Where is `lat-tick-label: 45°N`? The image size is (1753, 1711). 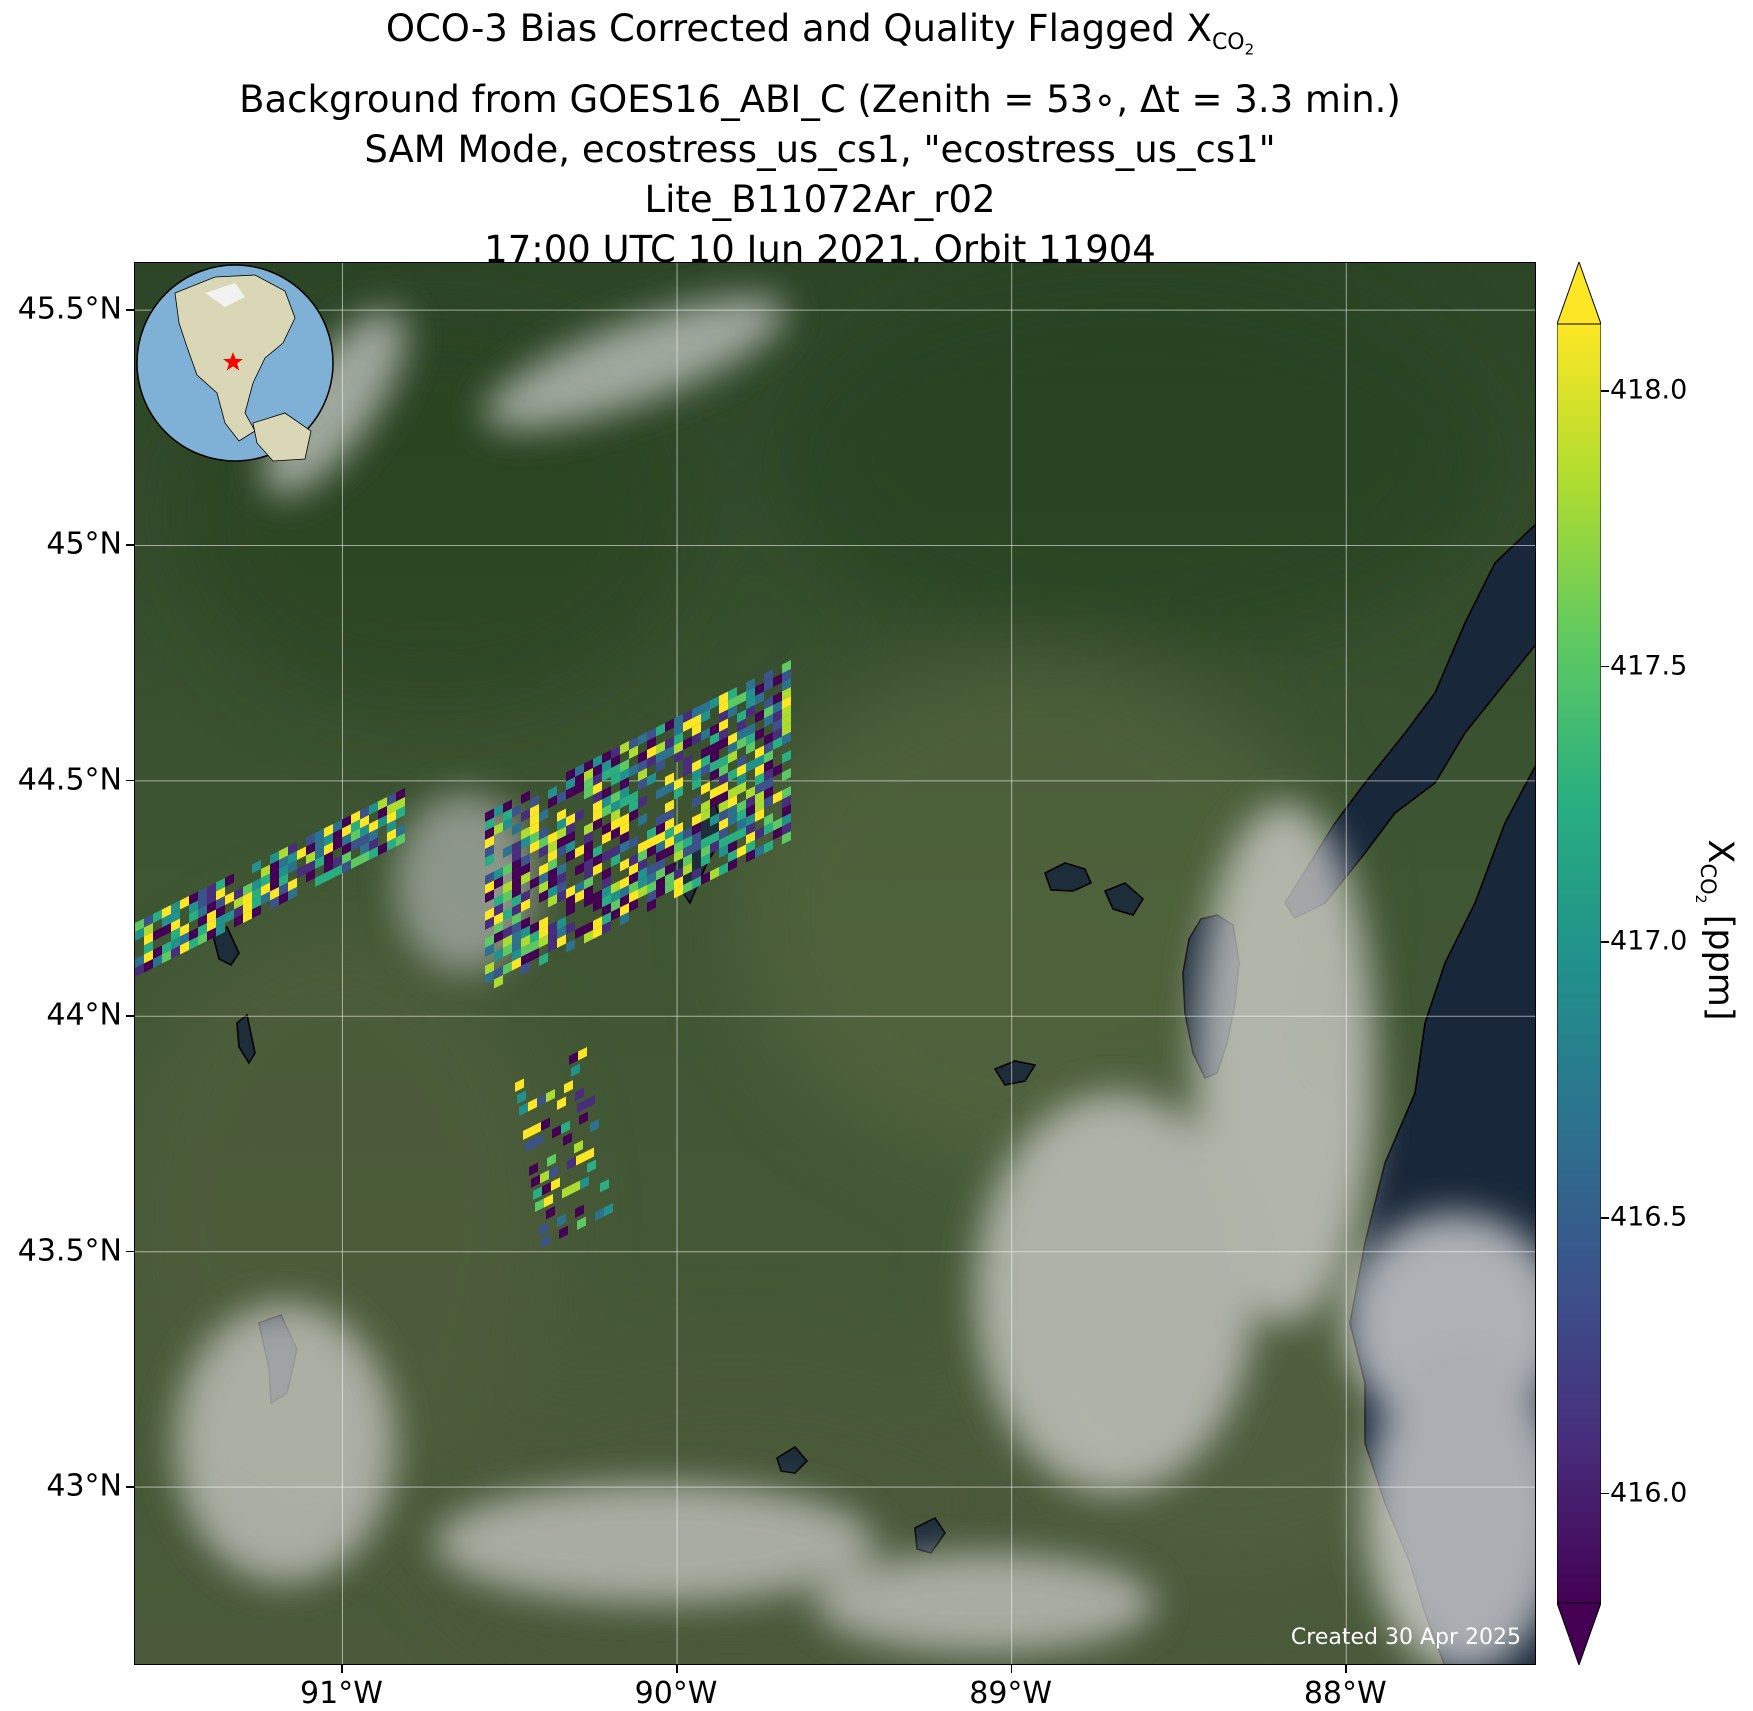 lat-tick-label: 45°N is located at coordinates (84, 544).